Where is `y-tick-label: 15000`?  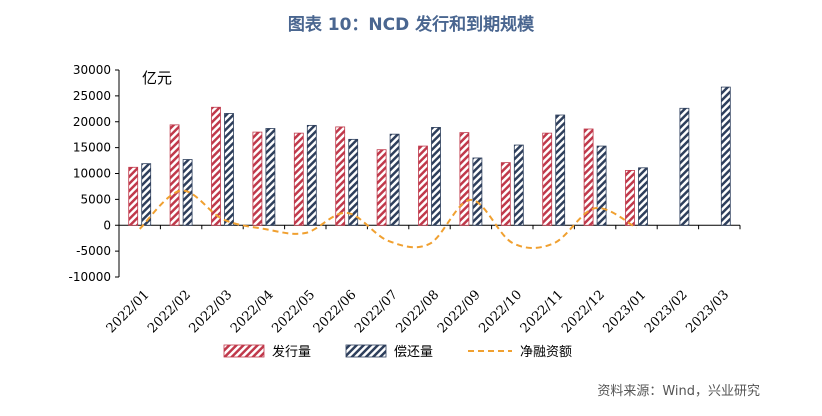
y-tick-label: 15000 is located at coordinates (92, 148).